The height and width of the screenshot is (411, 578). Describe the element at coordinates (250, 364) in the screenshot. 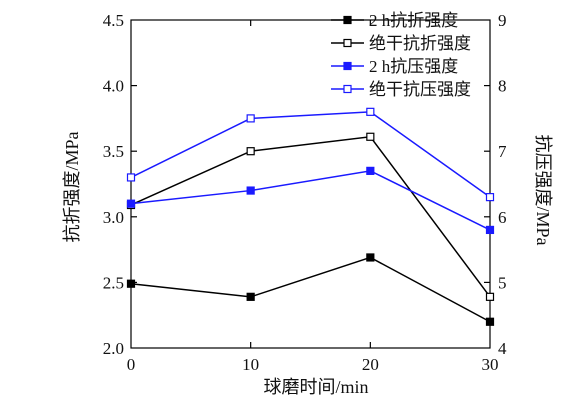

I see `x-tick-label: 10` at that location.